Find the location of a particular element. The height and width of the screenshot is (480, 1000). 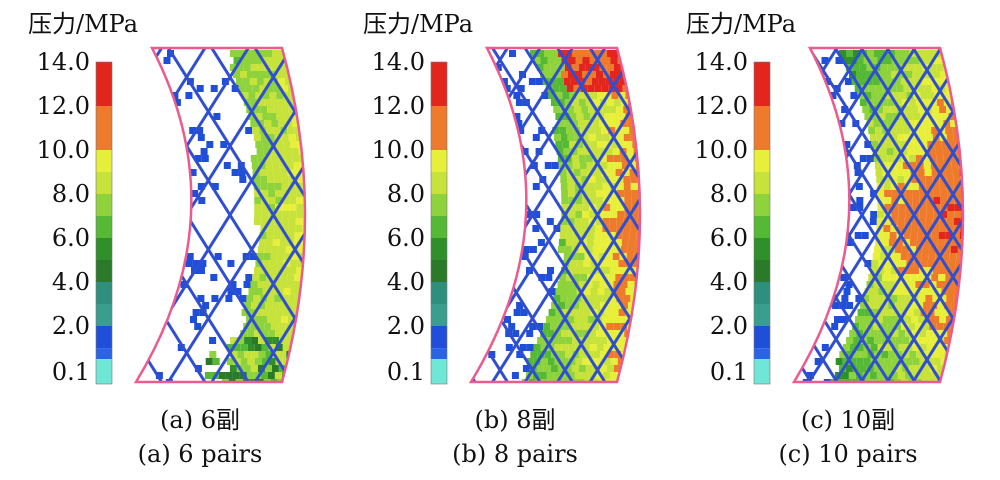

colorbar-band is located at coordinates (762, 337).